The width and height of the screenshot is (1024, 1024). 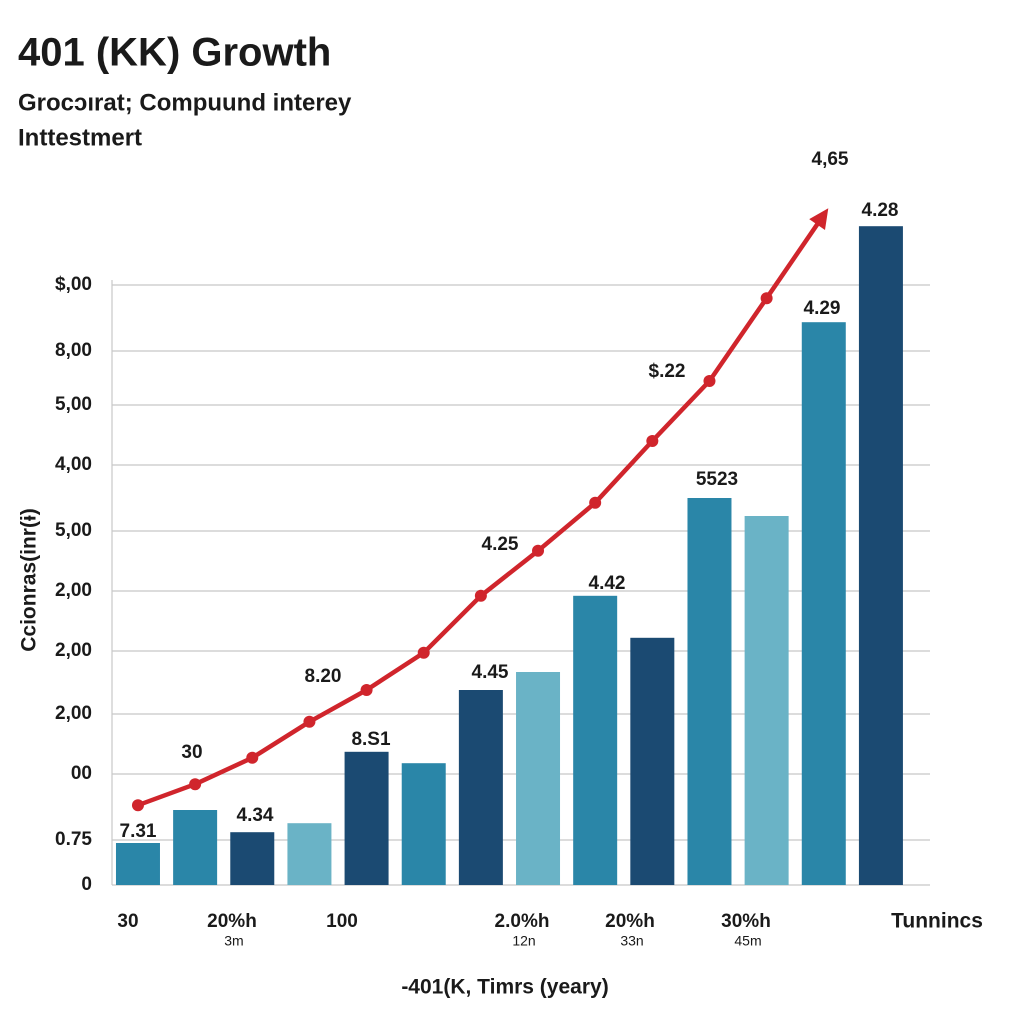 I want to click on y-tick-label: 8,00, so click(x=73, y=350).